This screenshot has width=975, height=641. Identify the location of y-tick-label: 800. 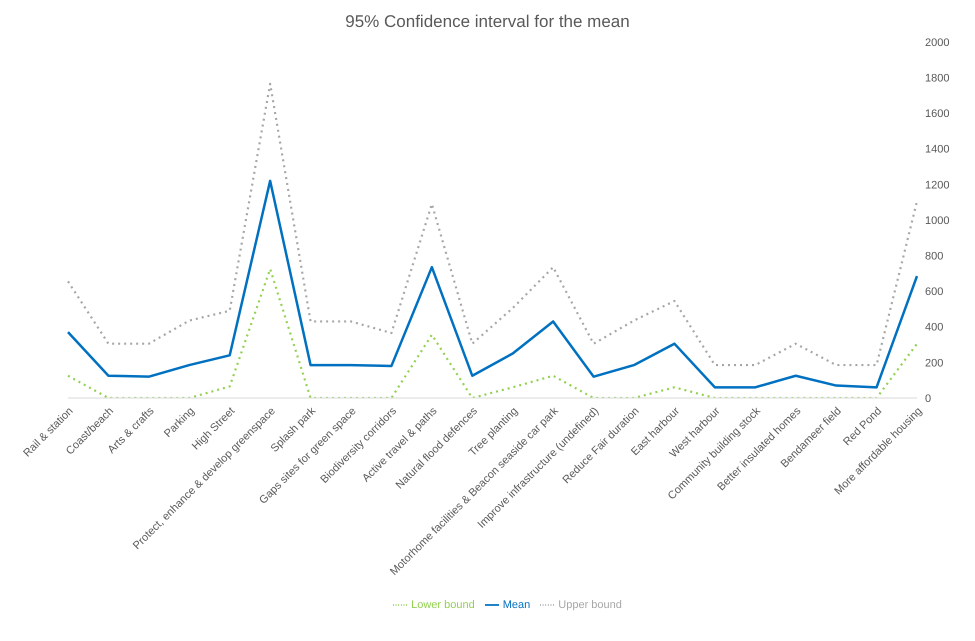
(934, 256).